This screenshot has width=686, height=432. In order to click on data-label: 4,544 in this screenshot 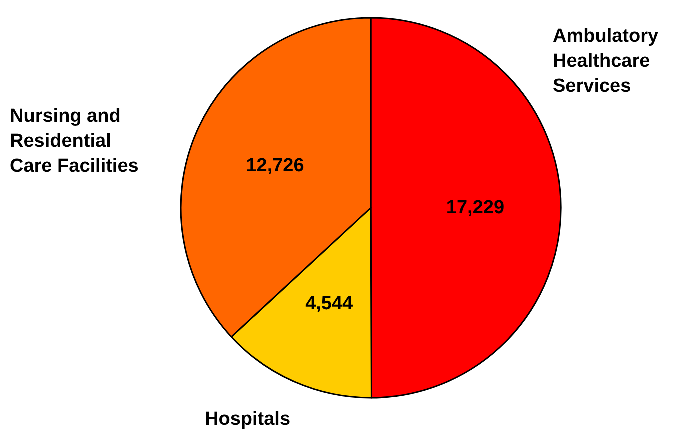, I will do `click(330, 303)`.